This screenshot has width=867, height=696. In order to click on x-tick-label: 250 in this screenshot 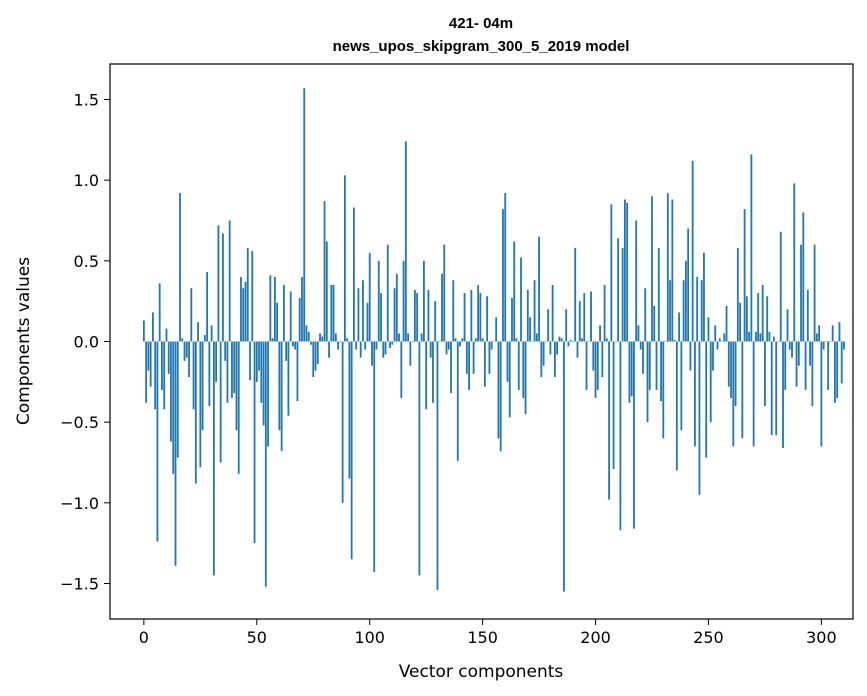, I will do `click(708, 637)`.